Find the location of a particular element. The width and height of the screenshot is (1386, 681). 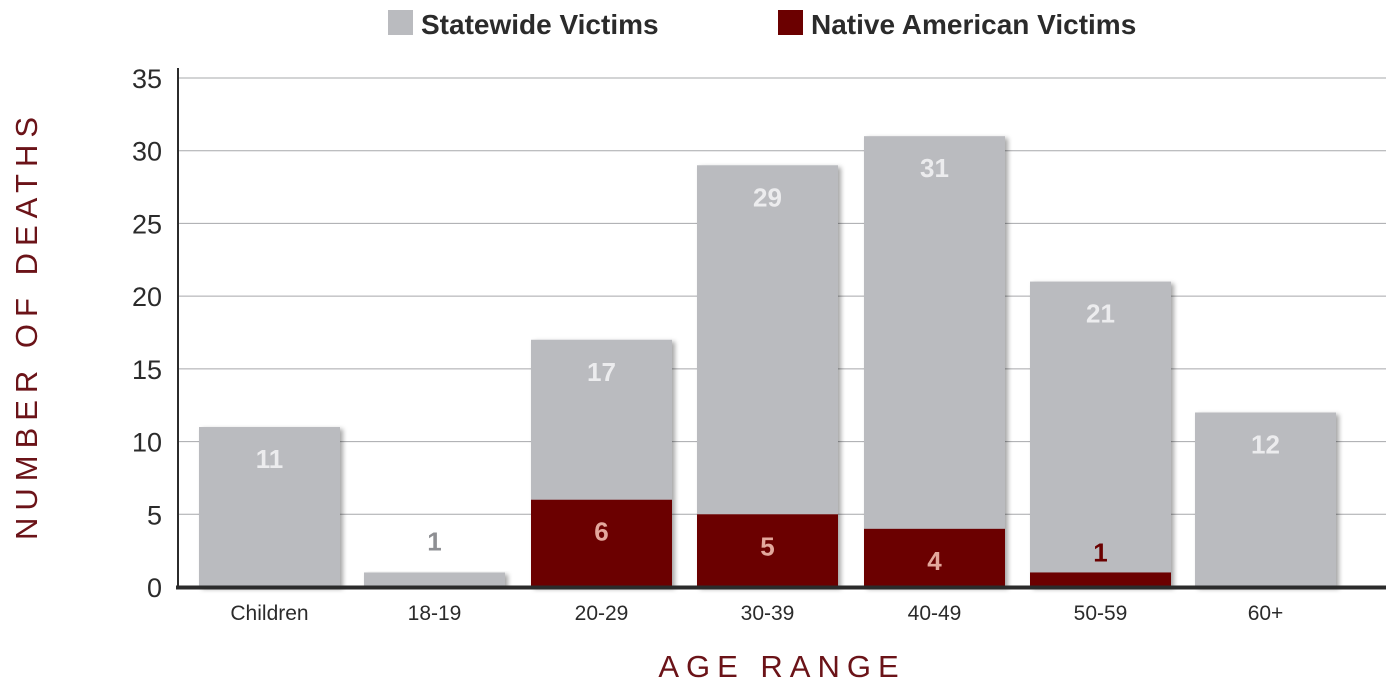

y-tick-label: 35 is located at coordinates (147, 79).